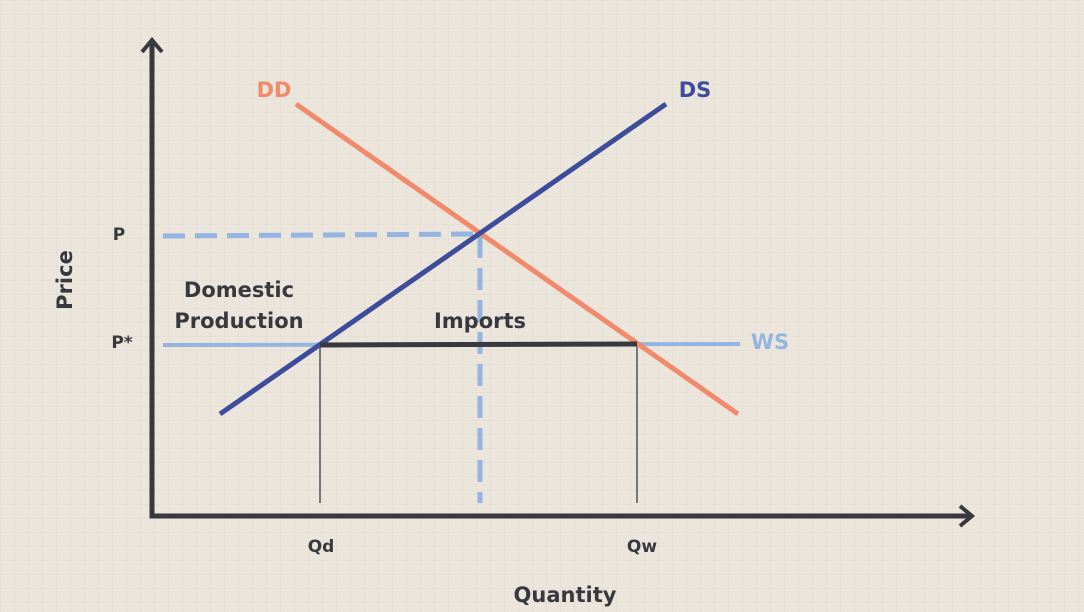 This screenshot has height=612, width=1084. Describe the element at coordinates (119, 235) in the screenshot. I see `p-label: P` at that location.